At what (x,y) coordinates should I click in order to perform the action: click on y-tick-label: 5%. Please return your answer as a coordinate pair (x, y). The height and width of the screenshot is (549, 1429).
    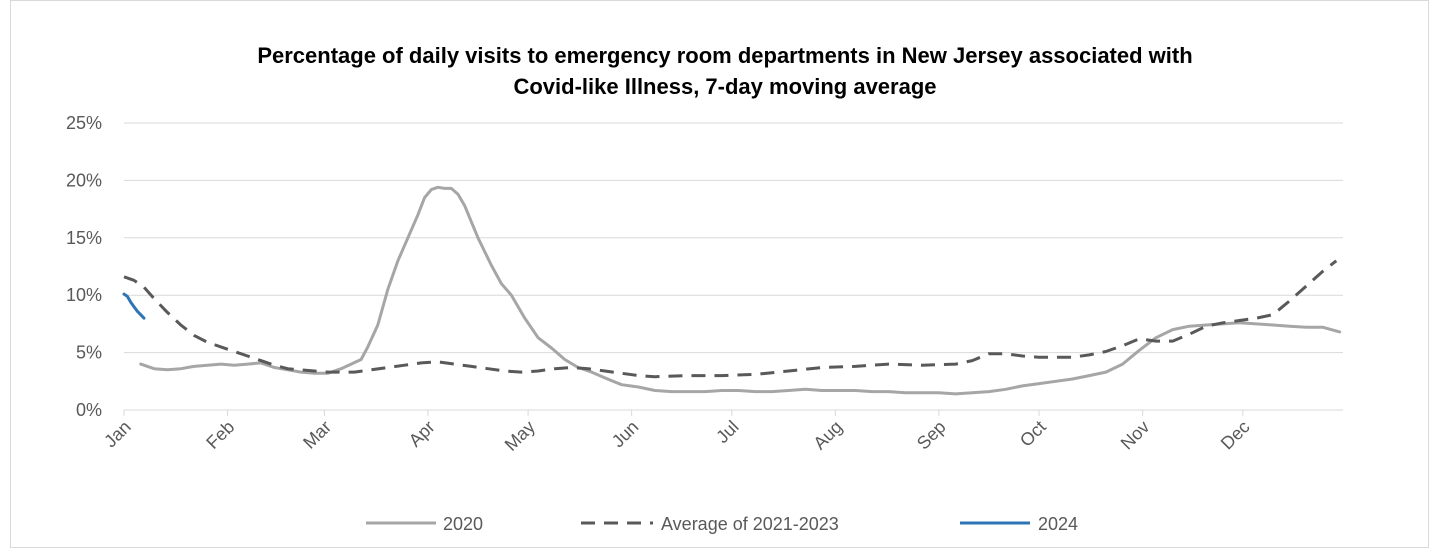
    Looking at the image, I should click on (89, 353).